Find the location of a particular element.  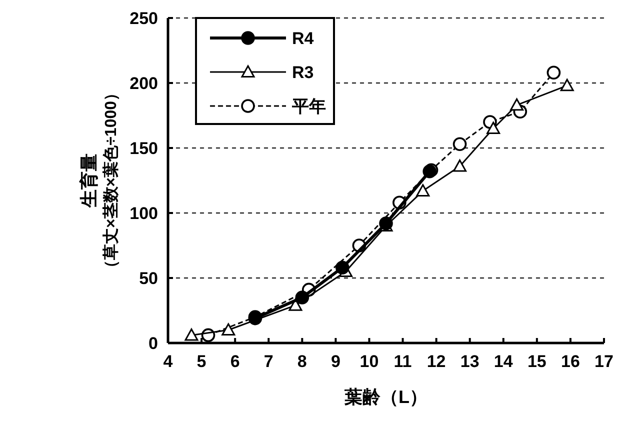

y-tick-label: 200 is located at coordinates (144, 83).